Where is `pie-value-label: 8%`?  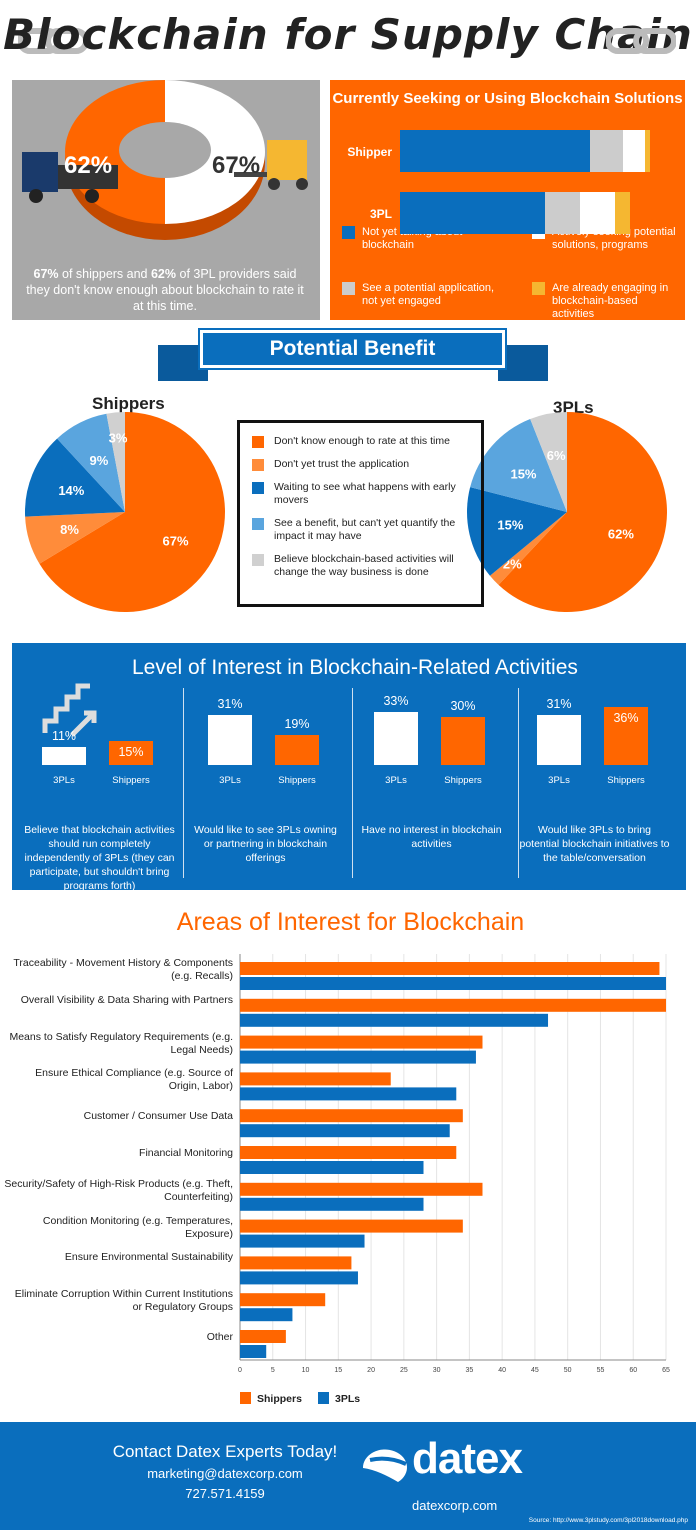
pie-value-label: 8% is located at coordinates (69, 529).